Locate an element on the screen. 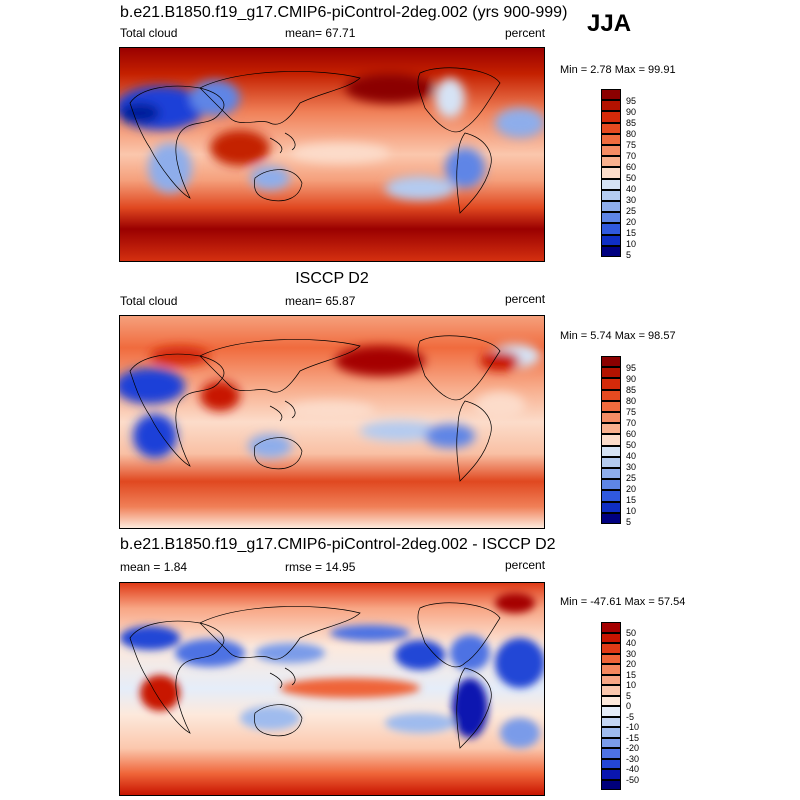 The image size is (800, 800). panel2-colorbar-label: 80 is located at coordinates (631, 401).